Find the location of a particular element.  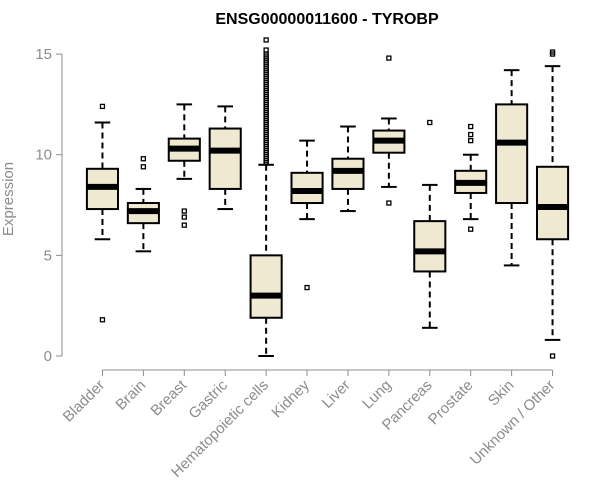

box-liver is located at coordinates (348, 169).